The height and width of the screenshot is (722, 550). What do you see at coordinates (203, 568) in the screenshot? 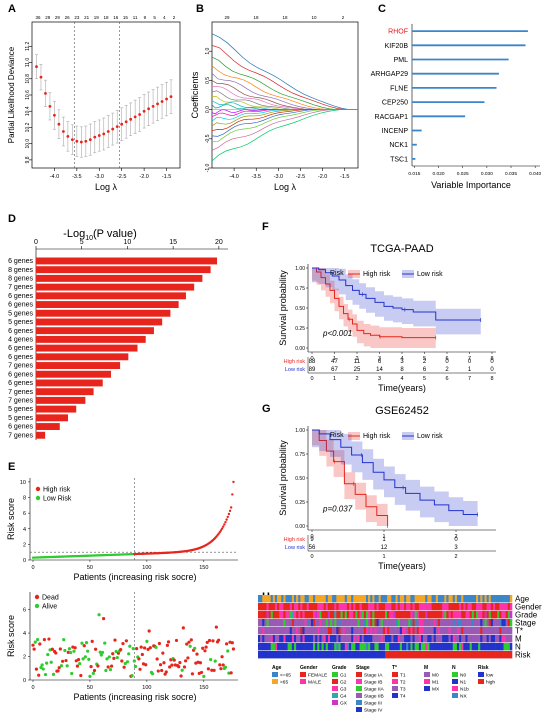
I see `x-tick-label: 150` at bounding box center [203, 568].